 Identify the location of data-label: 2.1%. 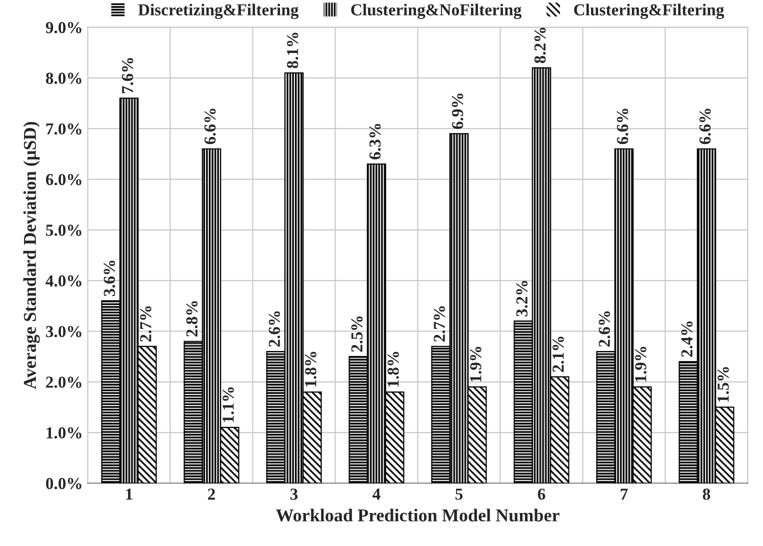
(558, 354).